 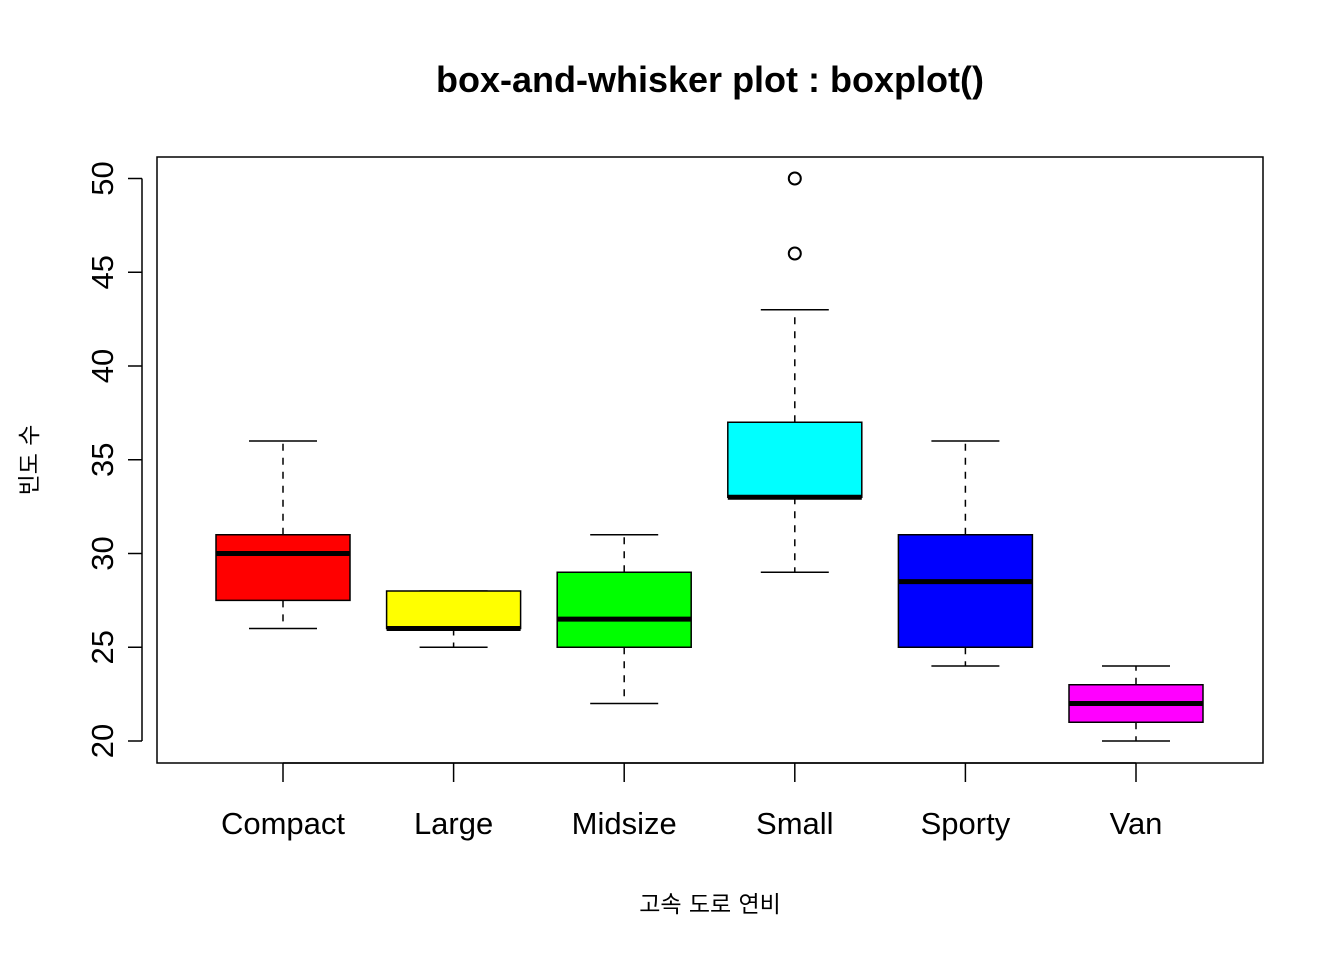 I want to click on x-axis: Compact Large Midsize Small Sporty Van, so click(x=692, y=801).